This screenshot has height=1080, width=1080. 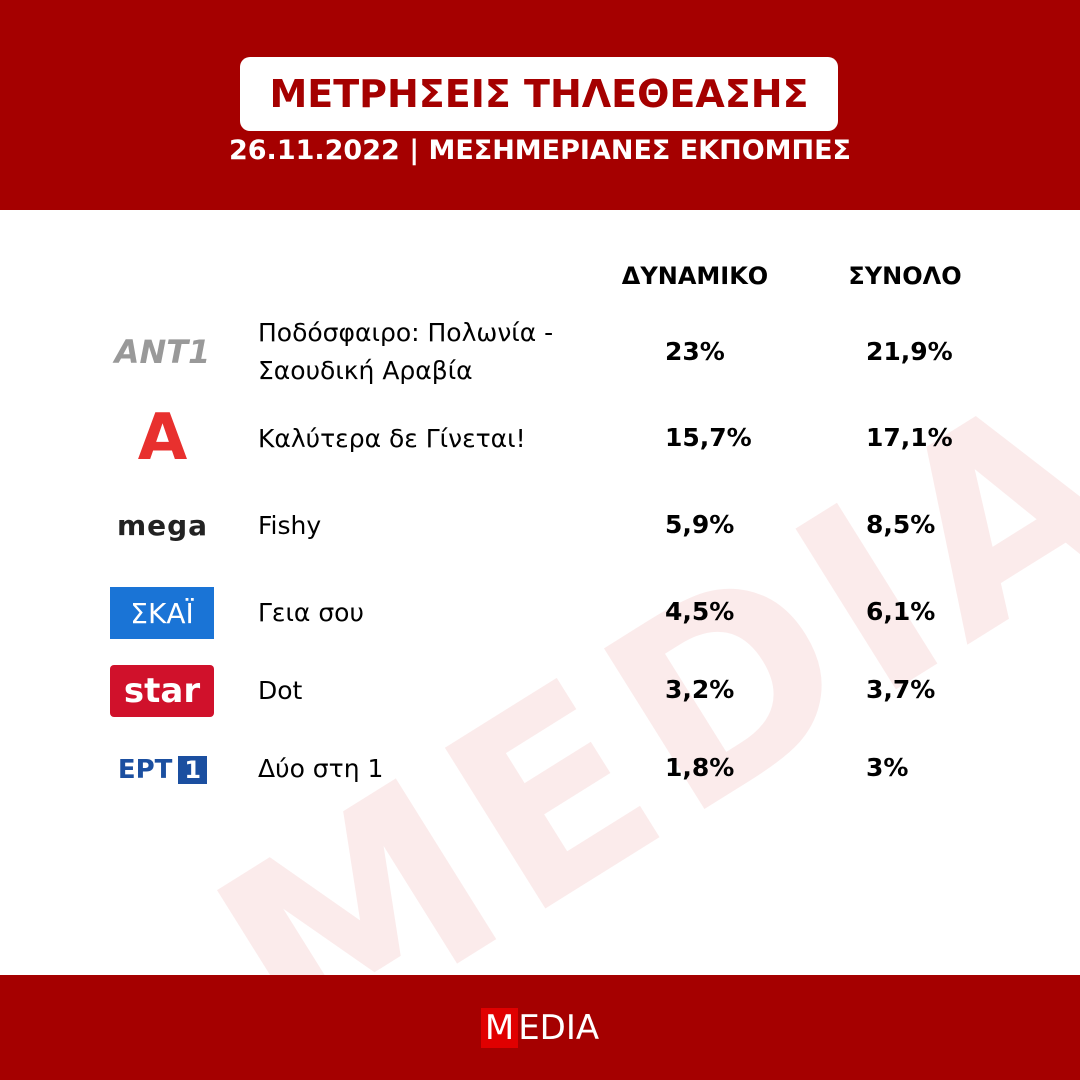 What do you see at coordinates (392, 438) in the screenshot?
I see `show: Καλύτερα δε Γίνεται!` at bounding box center [392, 438].